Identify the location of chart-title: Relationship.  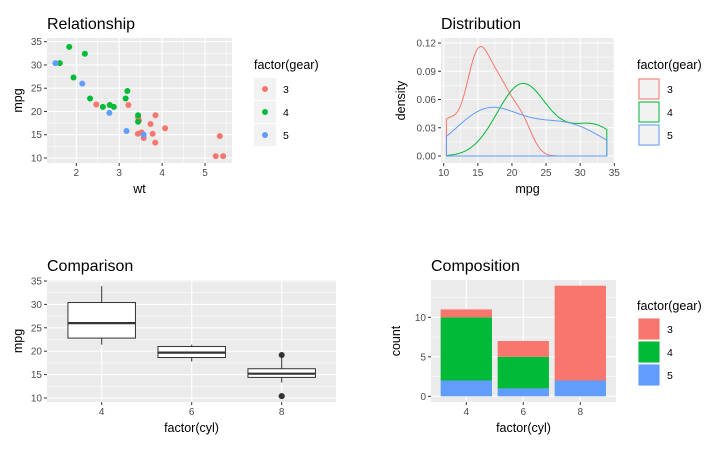
(91, 24).